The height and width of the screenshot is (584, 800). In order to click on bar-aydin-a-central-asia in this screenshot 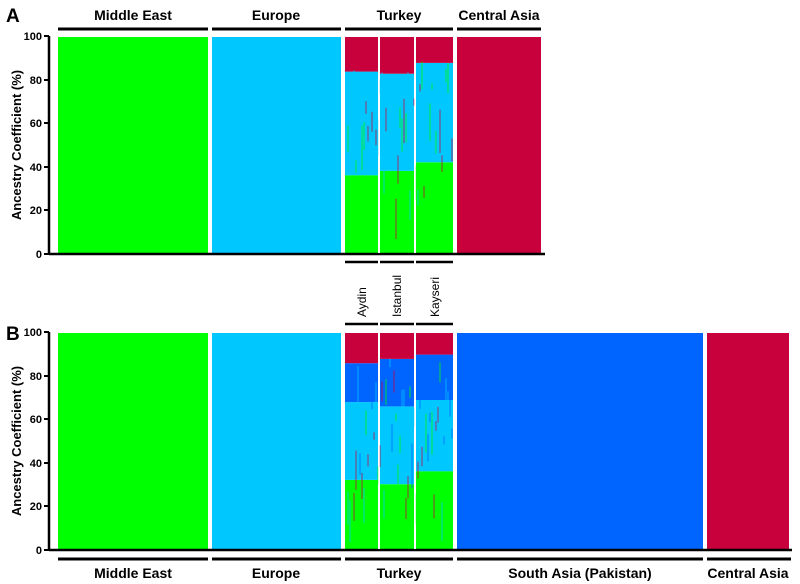, I will do `click(361, 54)`.